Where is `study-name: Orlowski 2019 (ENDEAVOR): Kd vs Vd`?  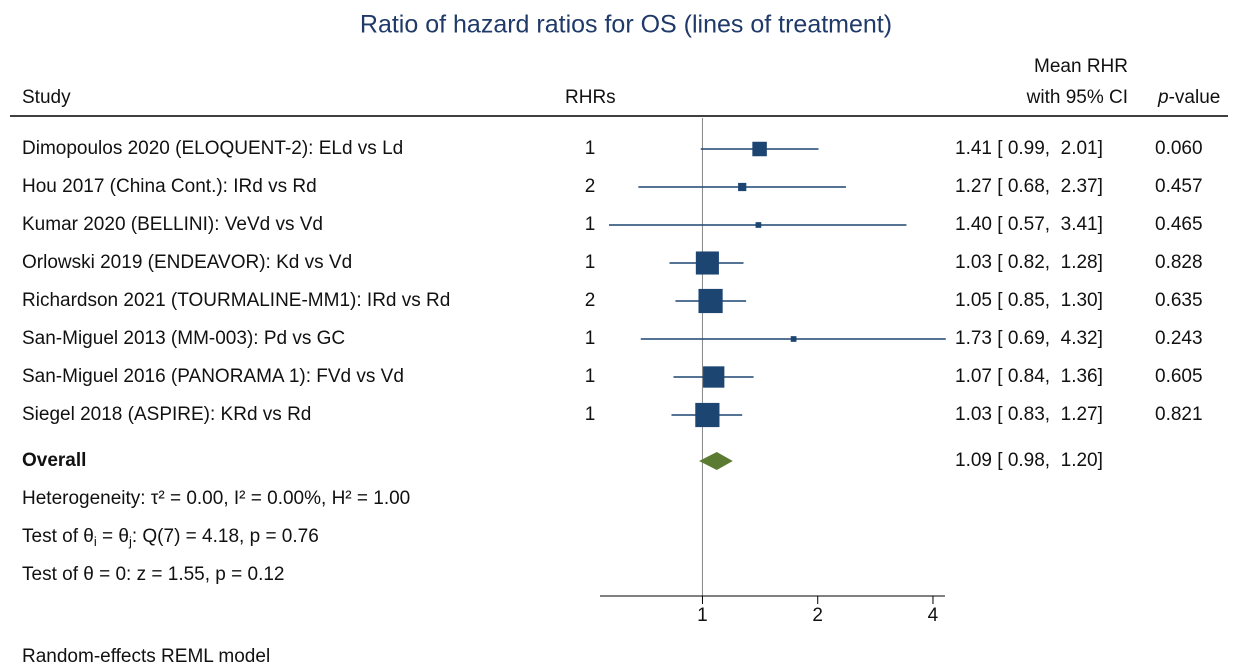
study-name: Orlowski 2019 (ENDEAVOR): Kd vs Vd is located at coordinates (187, 262).